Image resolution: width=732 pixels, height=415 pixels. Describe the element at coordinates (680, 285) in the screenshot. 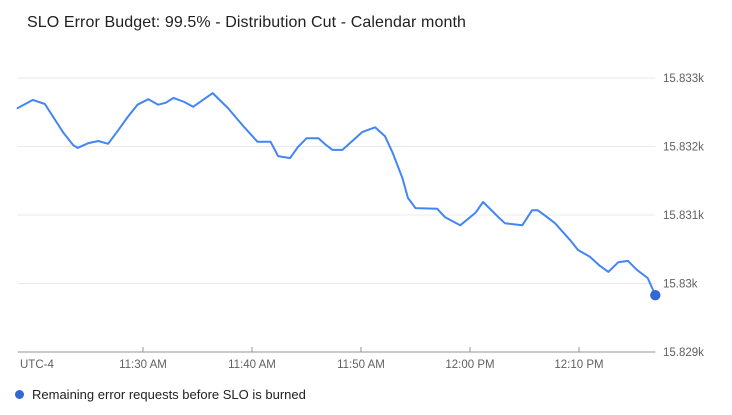

I see `y-tick-label: 15.83k` at that location.